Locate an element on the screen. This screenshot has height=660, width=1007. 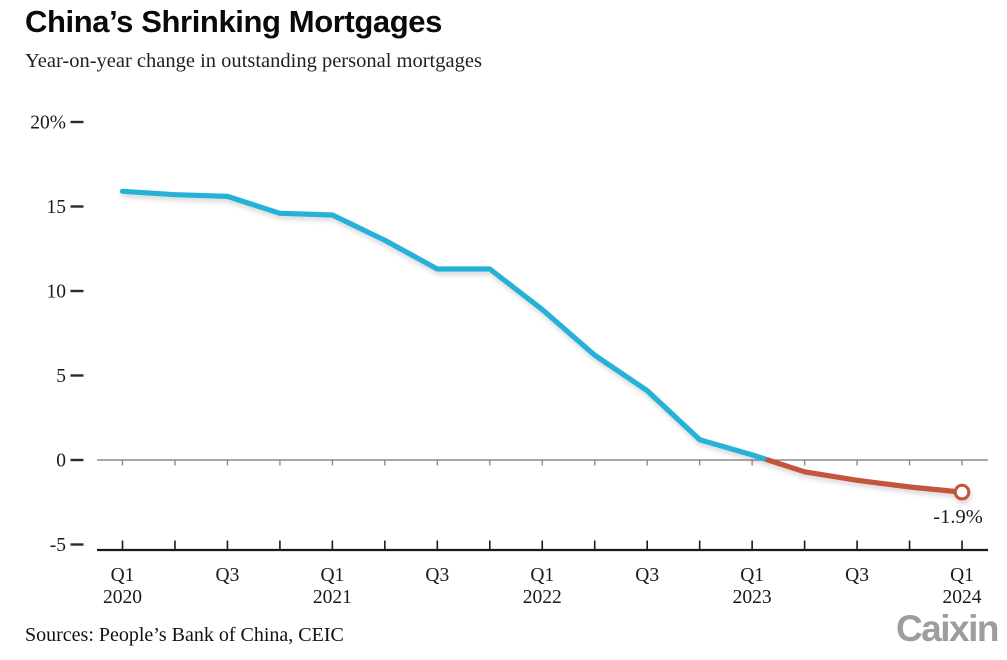
x-axis-year-label: 2023 is located at coordinates (752, 597).